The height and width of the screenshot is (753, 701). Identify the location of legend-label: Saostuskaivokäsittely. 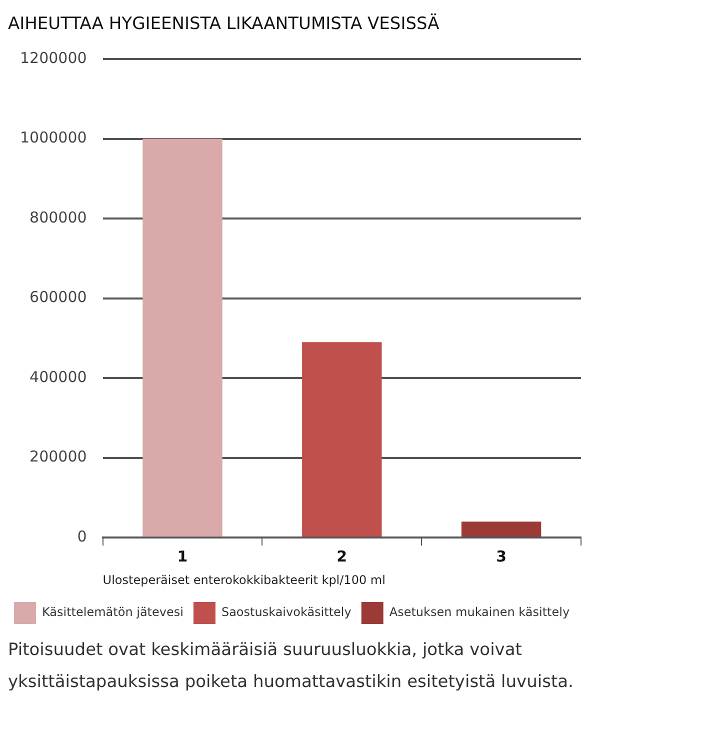
(286, 612).